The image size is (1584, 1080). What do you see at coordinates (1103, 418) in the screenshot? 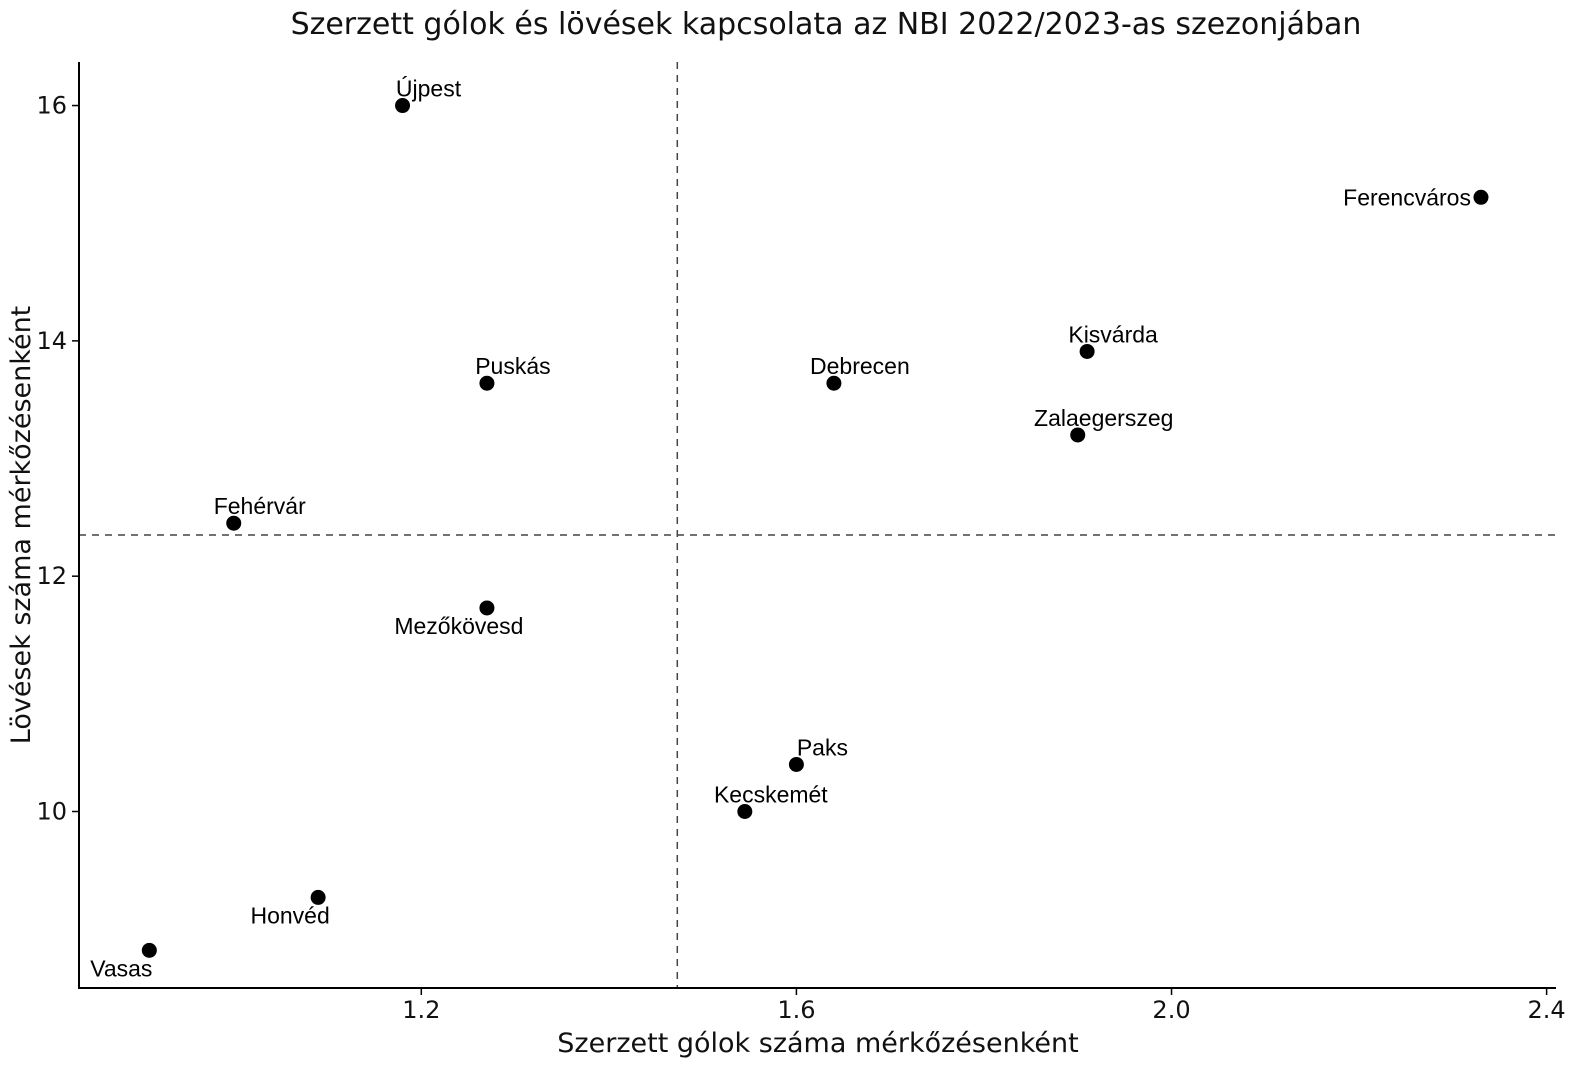
I see `point-label: Zalaegerszeg` at bounding box center [1103, 418].